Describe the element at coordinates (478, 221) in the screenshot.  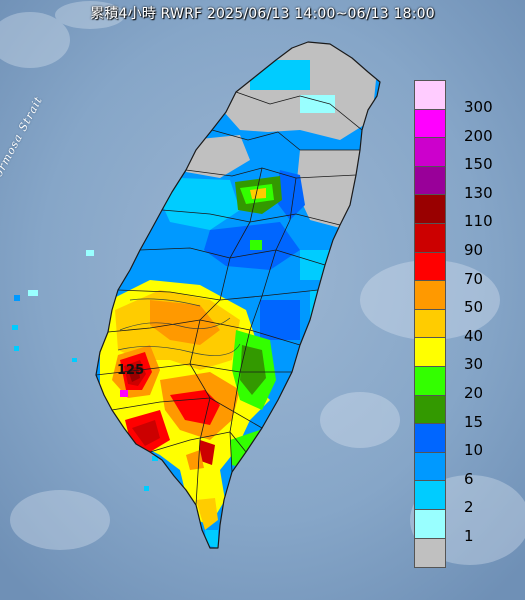
I see `legend-label: 110` at that location.